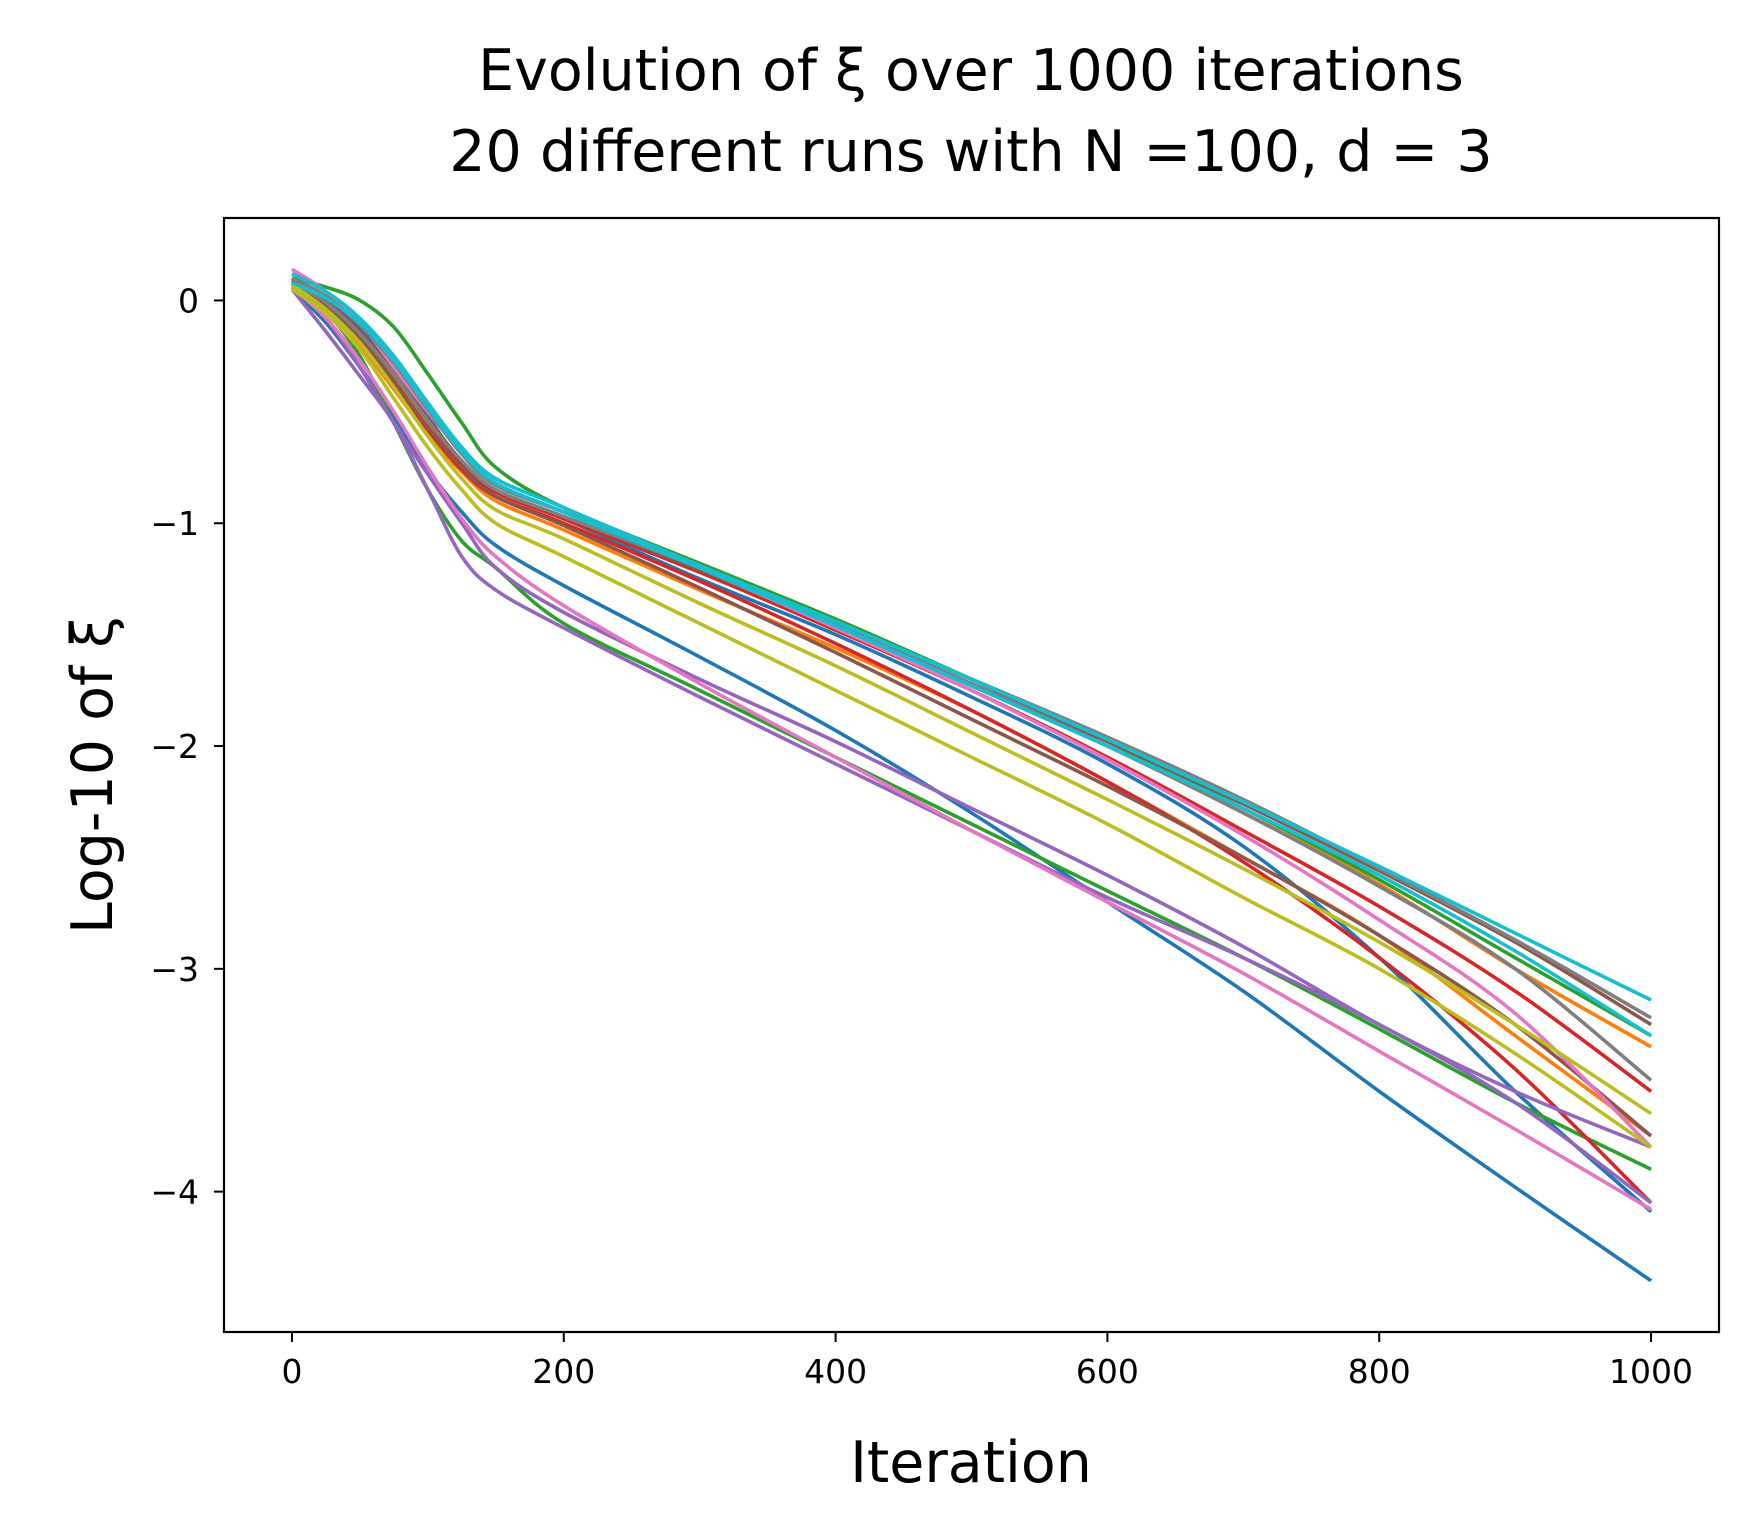 The width and height of the screenshot is (1760, 1524). Describe the element at coordinates (174, 969) in the screenshot. I see `y-tick-label: −3` at that location.